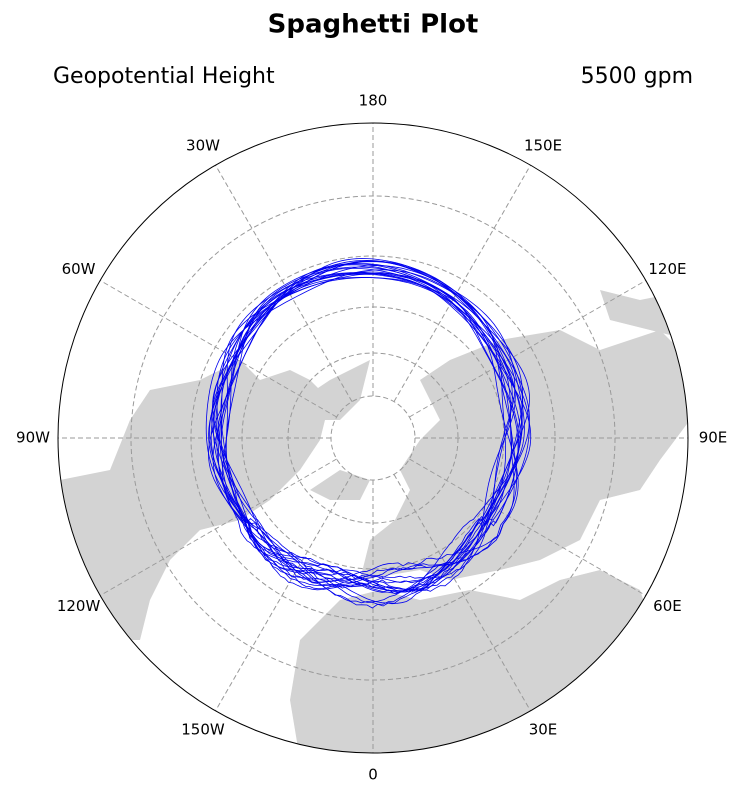  Describe the element at coordinates (667, 606) in the screenshot. I see `longitude-label: 60E` at that location.